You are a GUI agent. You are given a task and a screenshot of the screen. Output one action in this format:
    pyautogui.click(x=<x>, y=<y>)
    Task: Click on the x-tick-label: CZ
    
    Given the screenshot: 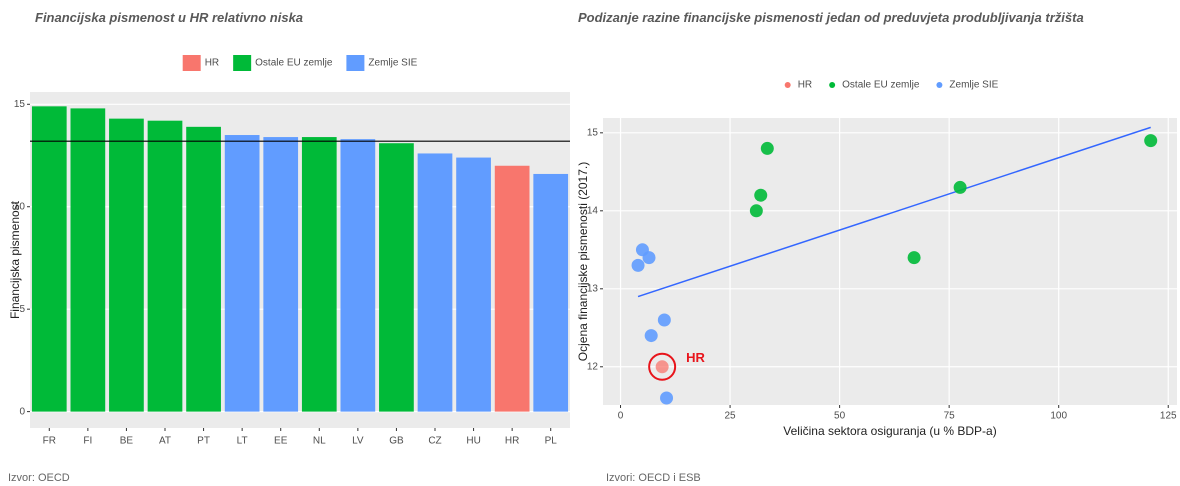 What is the action you would take?
    pyautogui.click(x=434, y=441)
    